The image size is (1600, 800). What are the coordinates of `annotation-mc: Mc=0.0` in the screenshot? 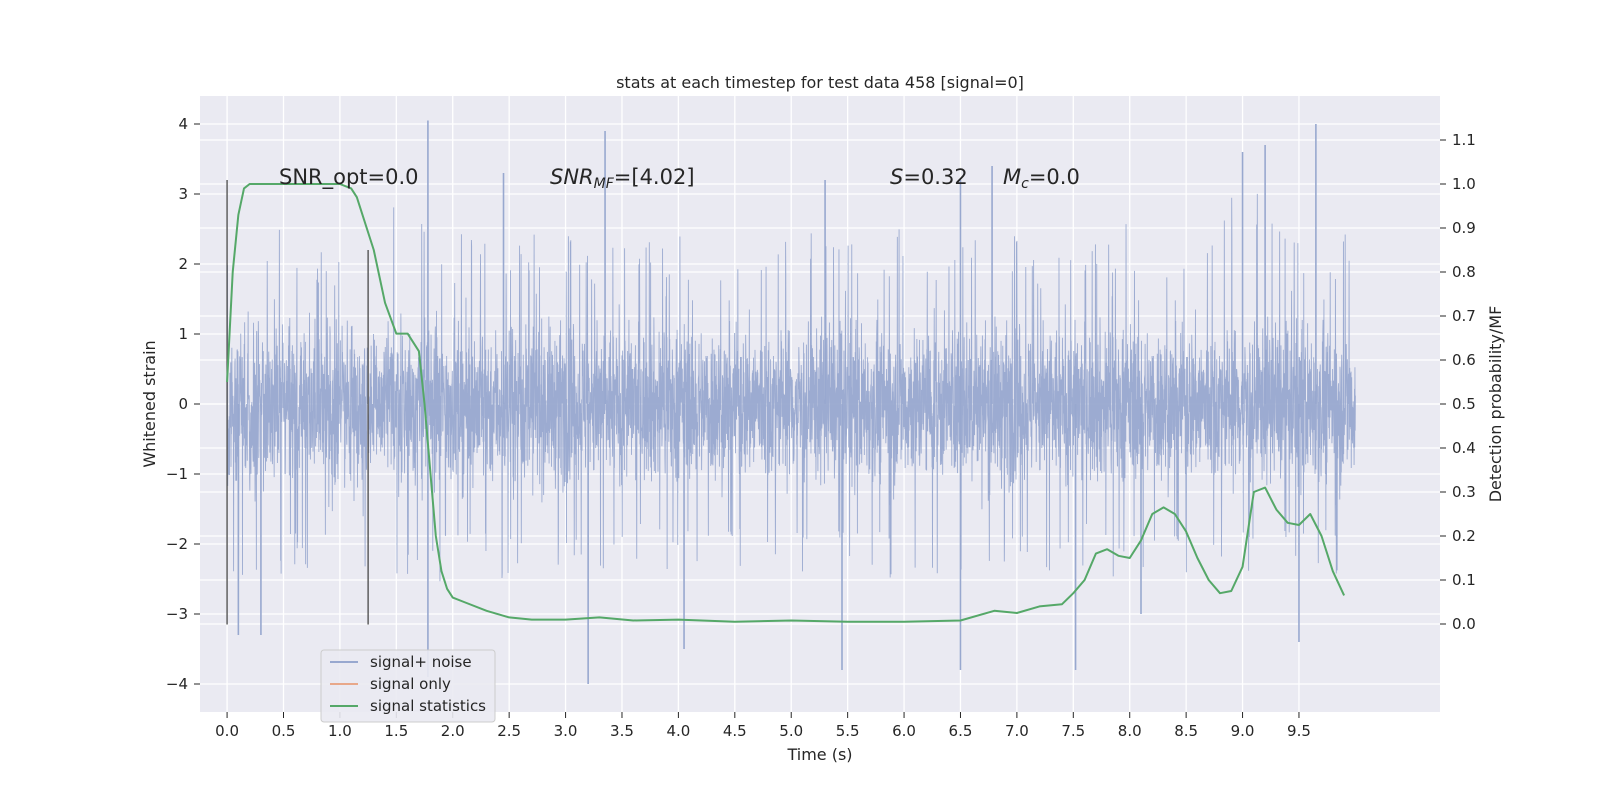 It's located at (1041, 178).